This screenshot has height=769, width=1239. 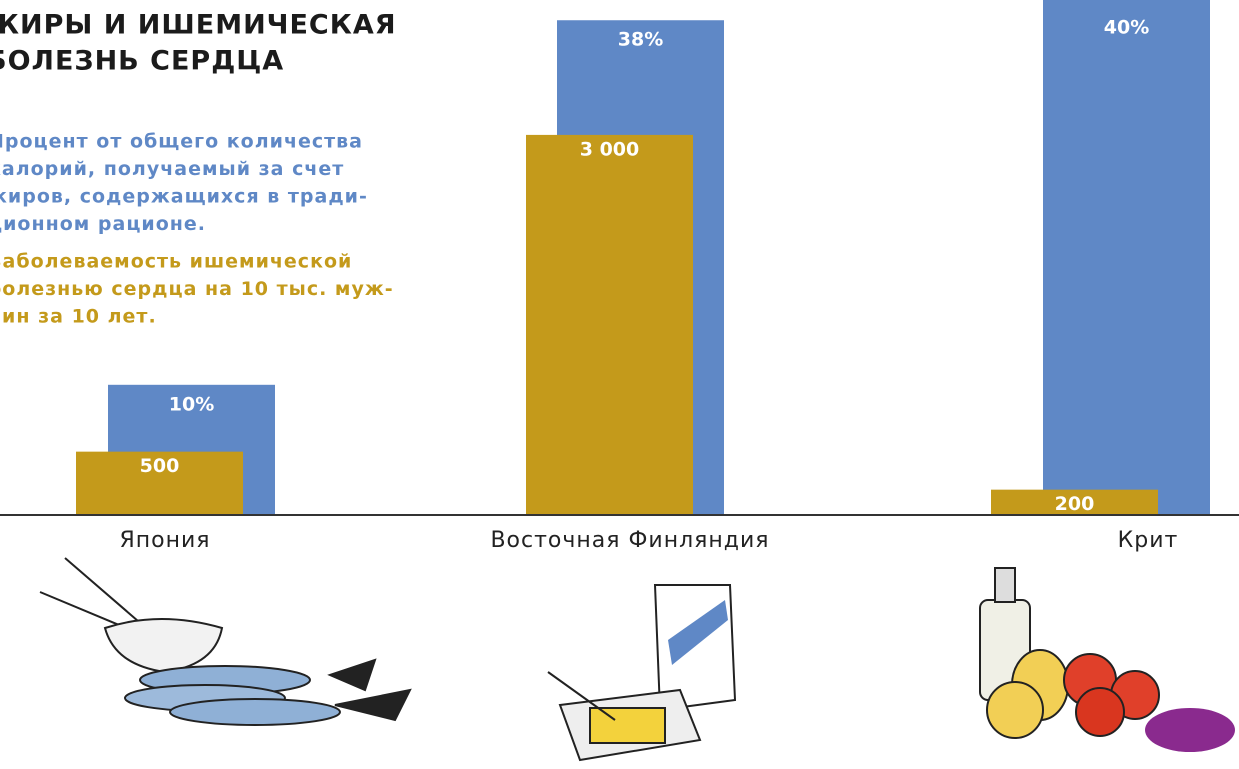 I want to click on value-label: 40%, so click(x=1126, y=28).